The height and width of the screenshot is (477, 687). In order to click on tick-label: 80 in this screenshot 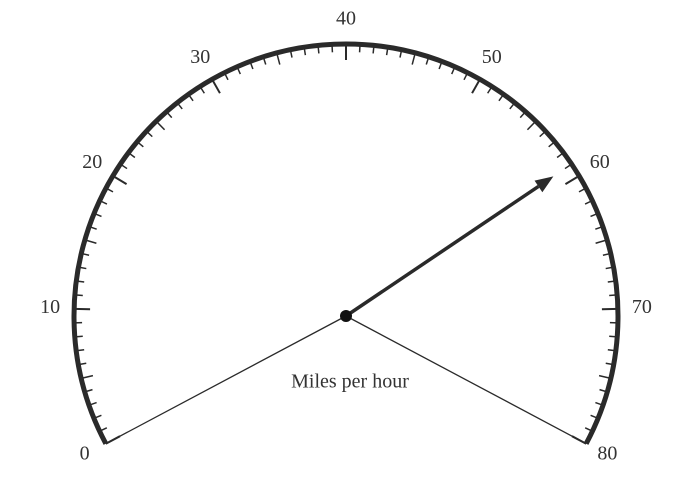, I will do `click(607, 454)`.